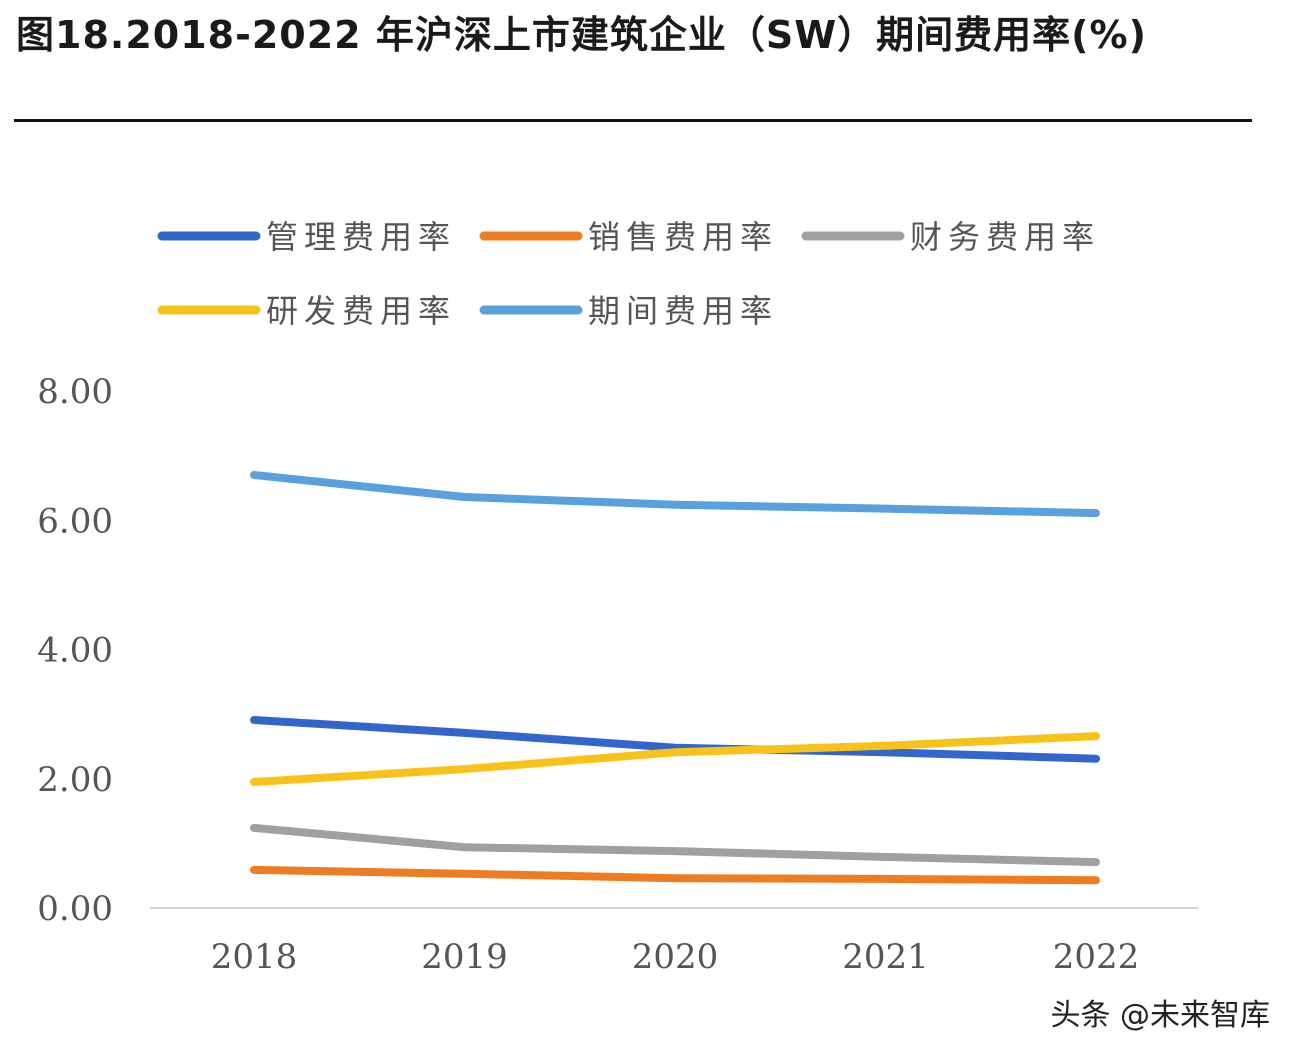 The width and height of the screenshot is (1298, 1054). What do you see at coordinates (361, 237) in the screenshot?
I see `legend-label: 管理费用率` at bounding box center [361, 237].